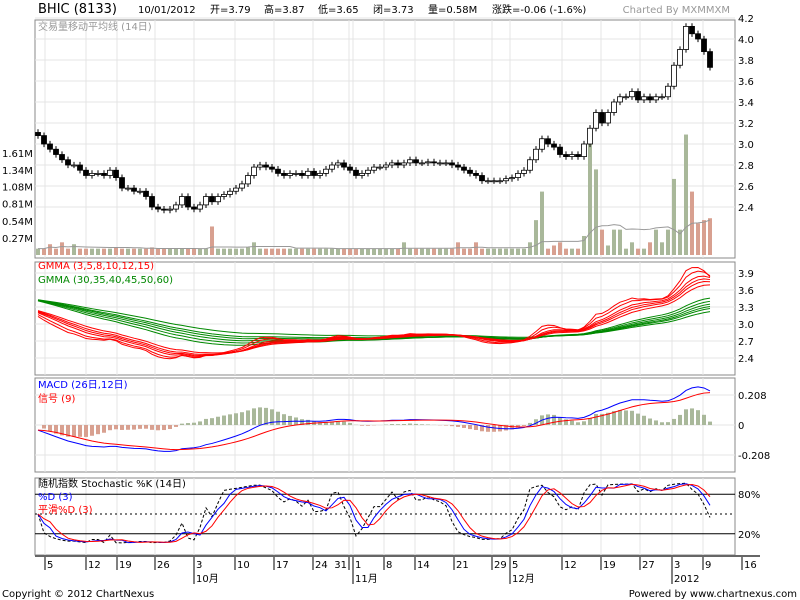  What do you see at coordinates (746, 19) in the screenshot?
I see `price-tick-label: 4.2` at bounding box center [746, 19].